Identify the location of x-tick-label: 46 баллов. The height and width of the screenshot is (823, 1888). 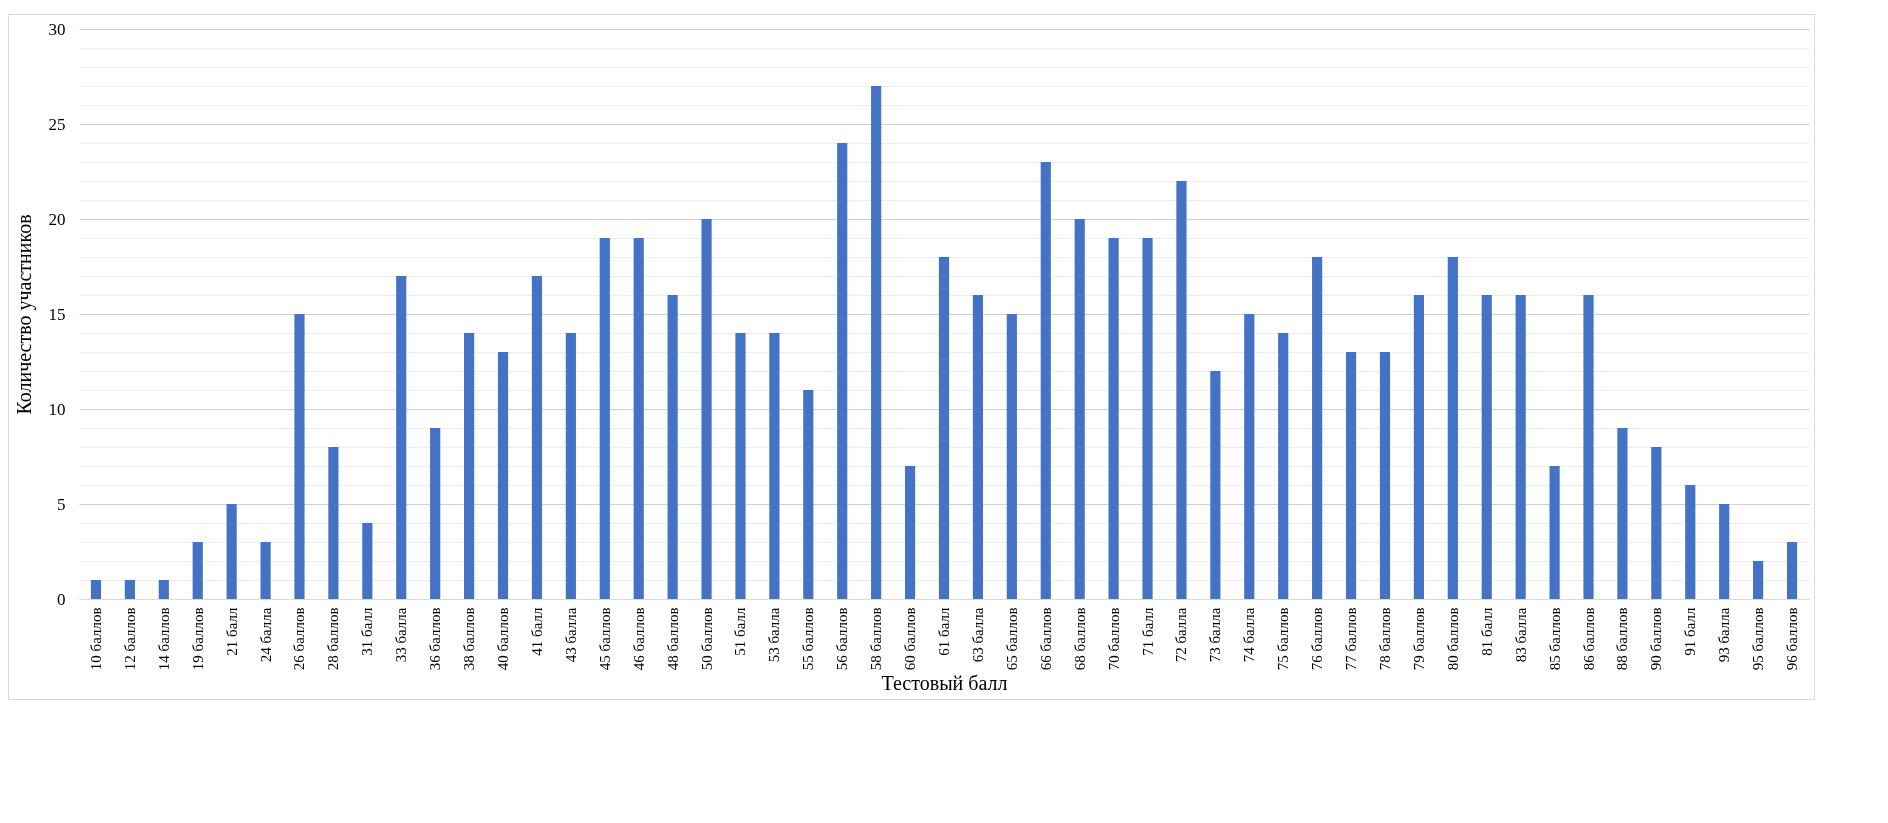
(638, 639).